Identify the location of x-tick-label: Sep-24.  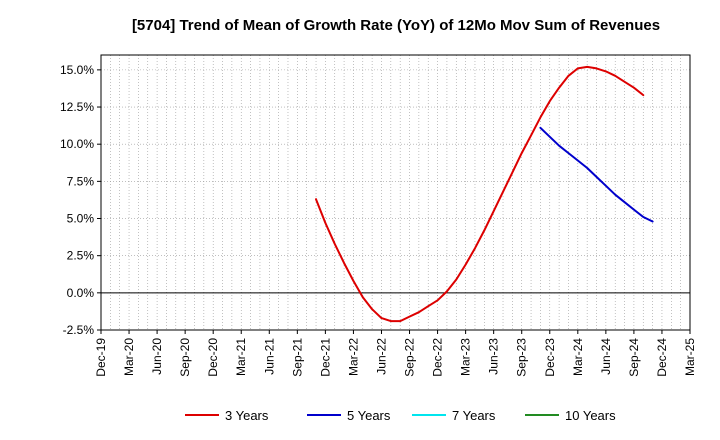
(634, 357).